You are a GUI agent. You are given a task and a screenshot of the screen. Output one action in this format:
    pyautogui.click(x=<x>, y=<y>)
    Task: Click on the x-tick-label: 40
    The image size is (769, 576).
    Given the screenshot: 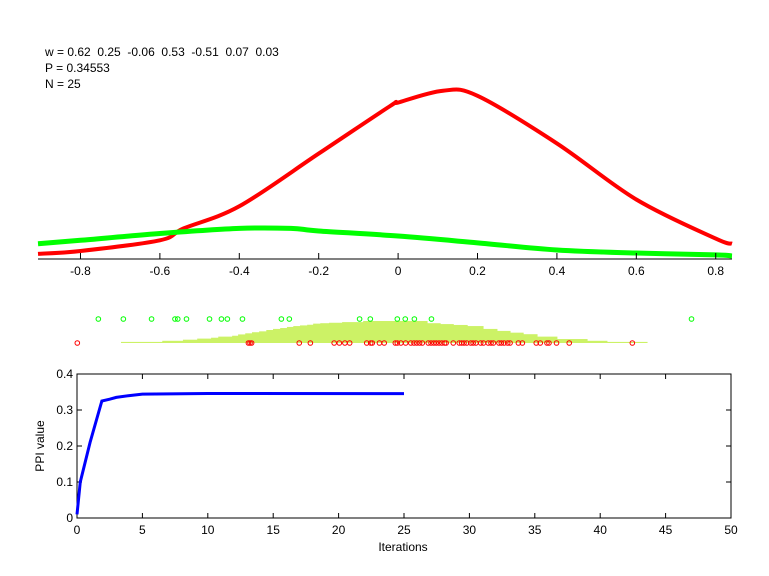 What is the action you would take?
    pyautogui.click(x=601, y=530)
    